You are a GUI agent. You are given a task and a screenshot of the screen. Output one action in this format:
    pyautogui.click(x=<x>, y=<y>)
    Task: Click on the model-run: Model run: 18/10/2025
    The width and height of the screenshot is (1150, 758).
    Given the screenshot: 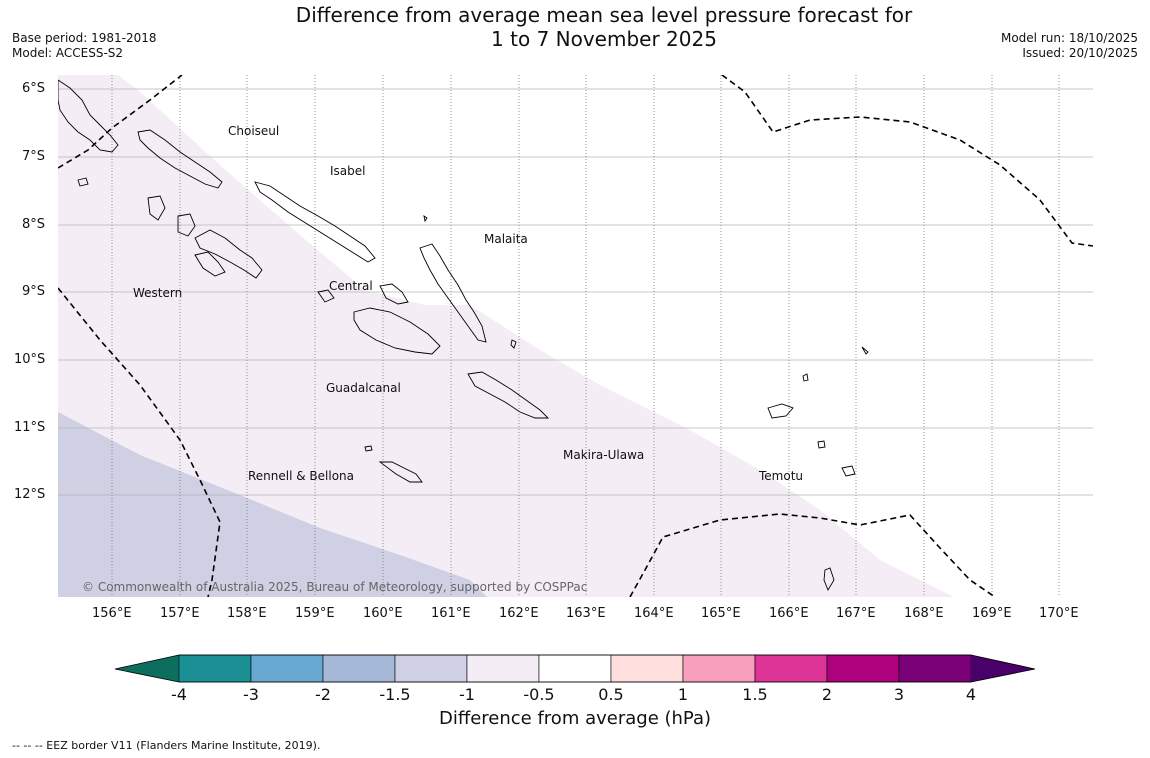 What is the action you would take?
    pyautogui.click(x=1069, y=38)
    